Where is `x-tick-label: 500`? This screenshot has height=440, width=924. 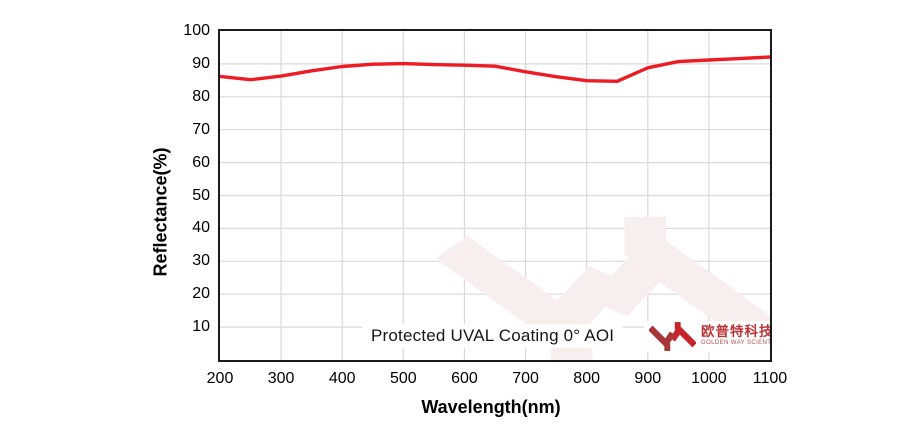
x-tick-label: 500 is located at coordinates (403, 378).